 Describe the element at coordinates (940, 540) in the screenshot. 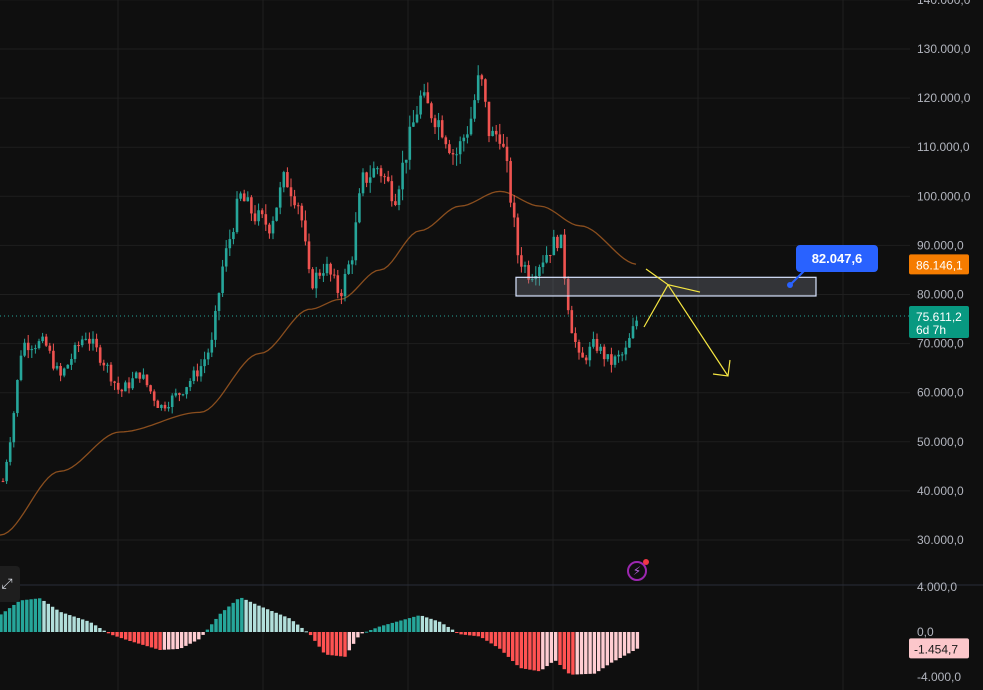

I see `price-tick-label: 30.000,0` at that location.